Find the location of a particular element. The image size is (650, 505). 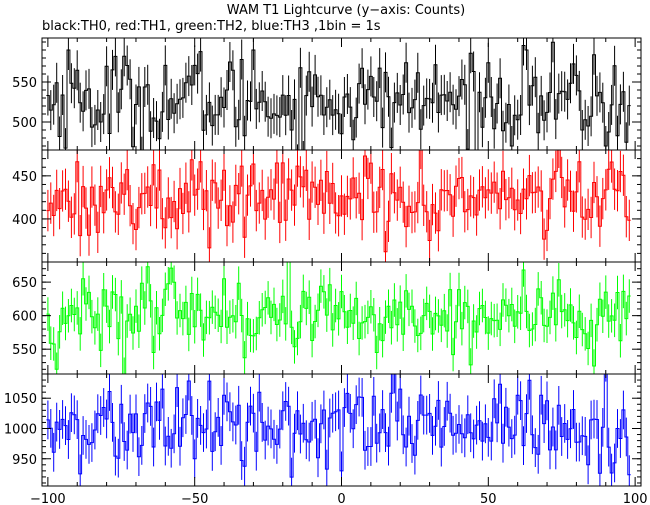

y-tick-label: 400 is located at coordinates (24, 220).